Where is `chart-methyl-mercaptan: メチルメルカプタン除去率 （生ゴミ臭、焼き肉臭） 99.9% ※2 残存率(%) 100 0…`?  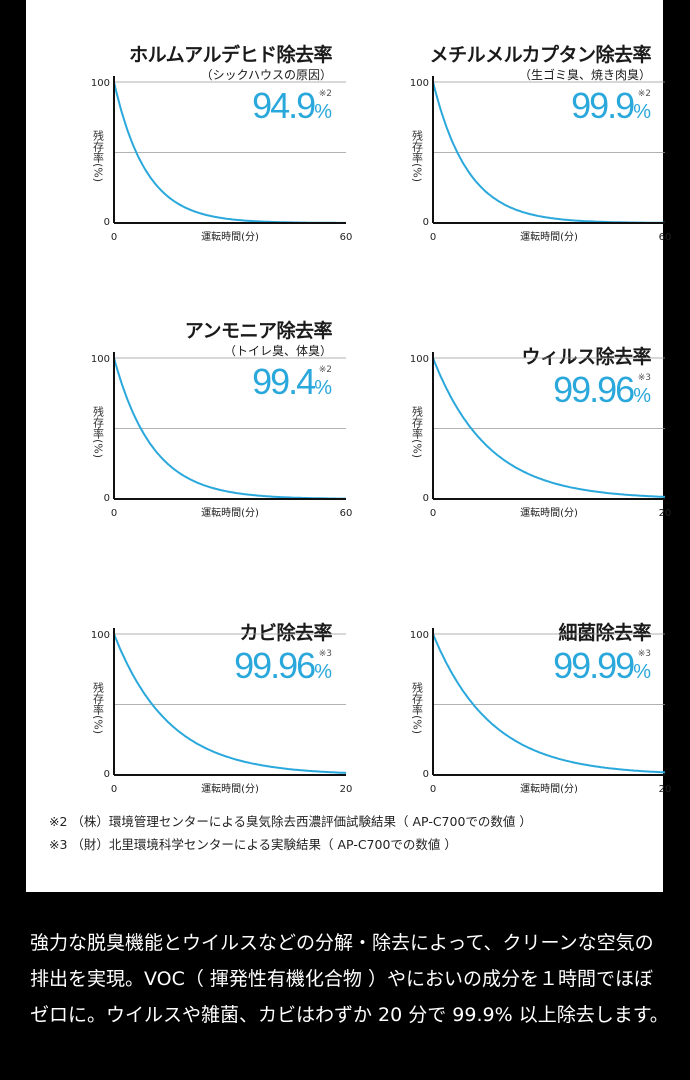 chart-methyl-mercaptan: メチルメルカプタン除去率 （生ゴミ臭、焼き肉臭） 99.9% ※2 残存率(%) 100 0… is located at coordinates (525, 170).